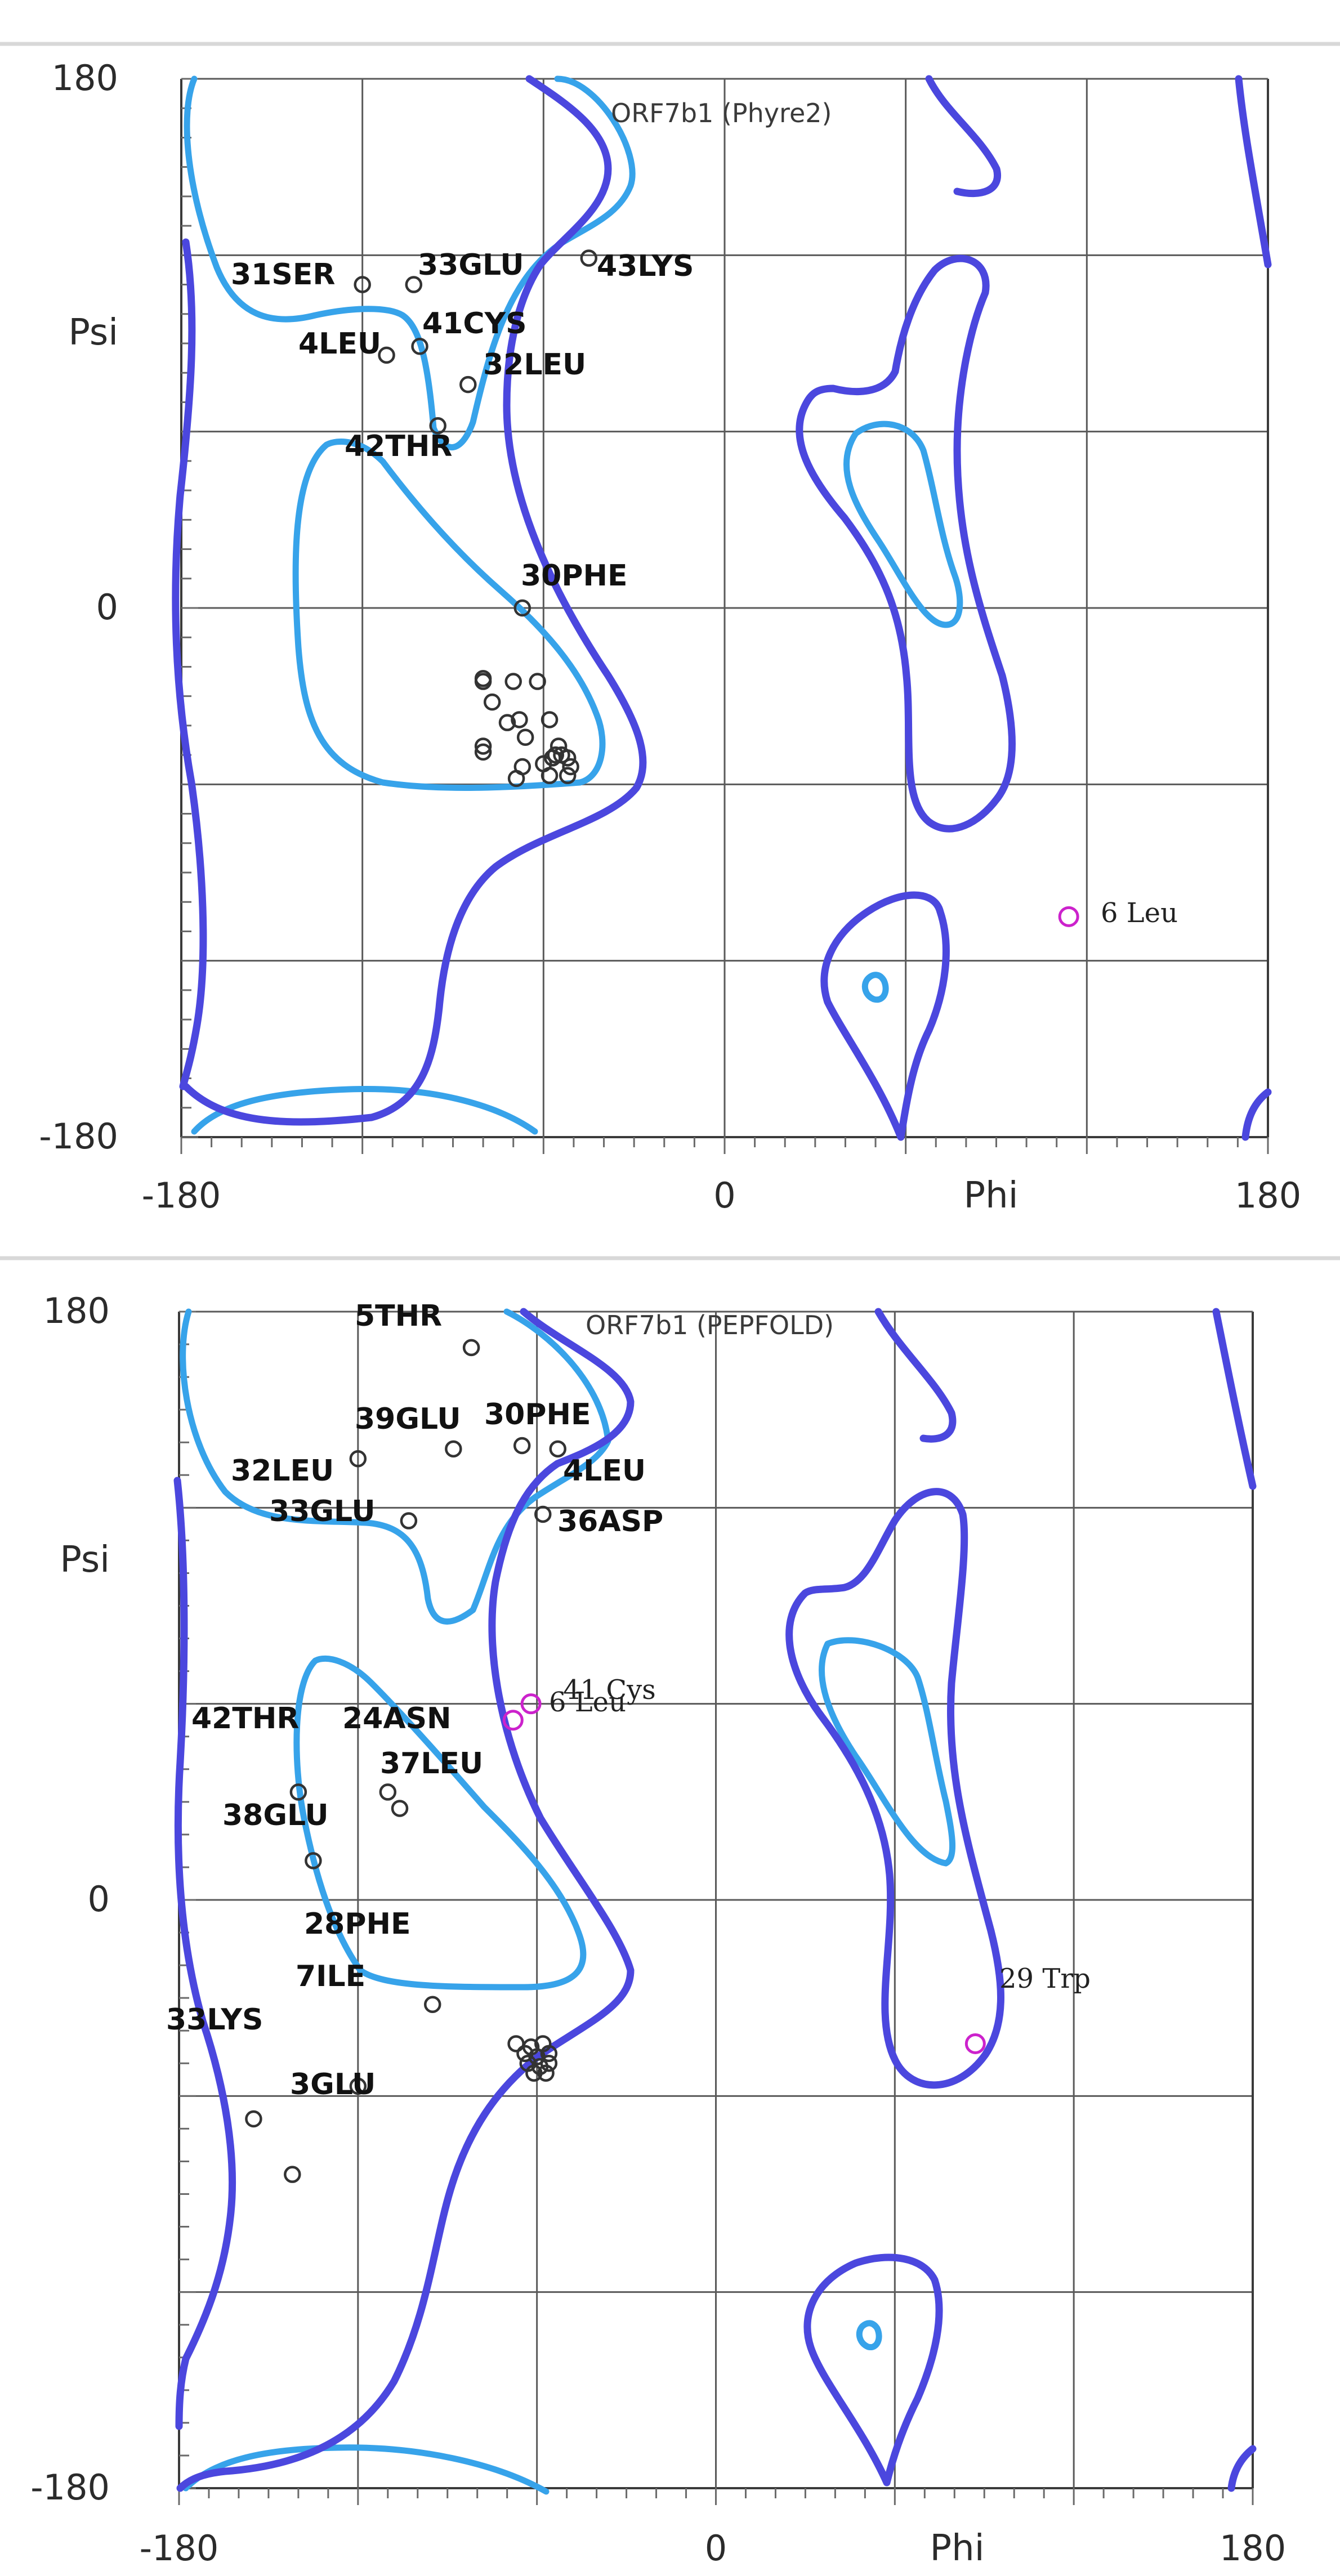 This screenshot has height=2576, width=1340. Describe the element at coordinates (330, 1976) in the screenshot. I see `residue-label: 7ILE` at that location.